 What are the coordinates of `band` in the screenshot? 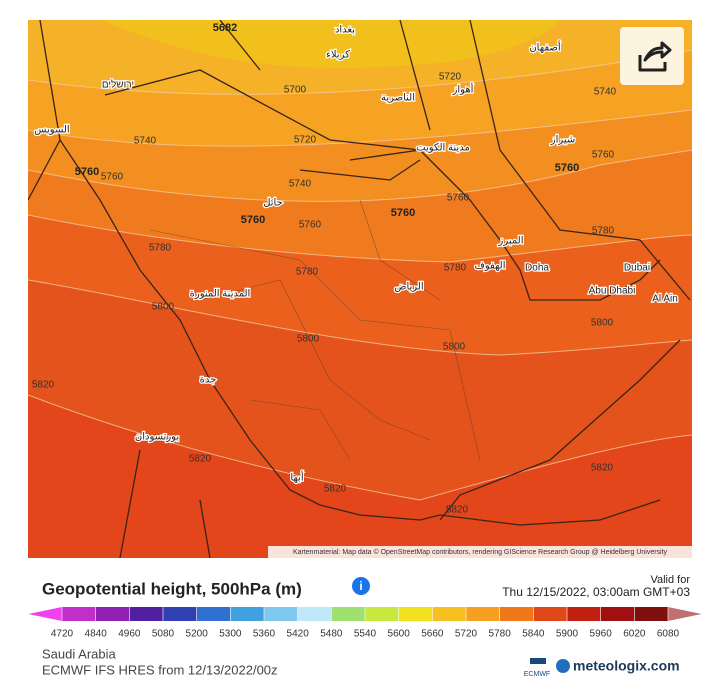 It's located at (330, 44).